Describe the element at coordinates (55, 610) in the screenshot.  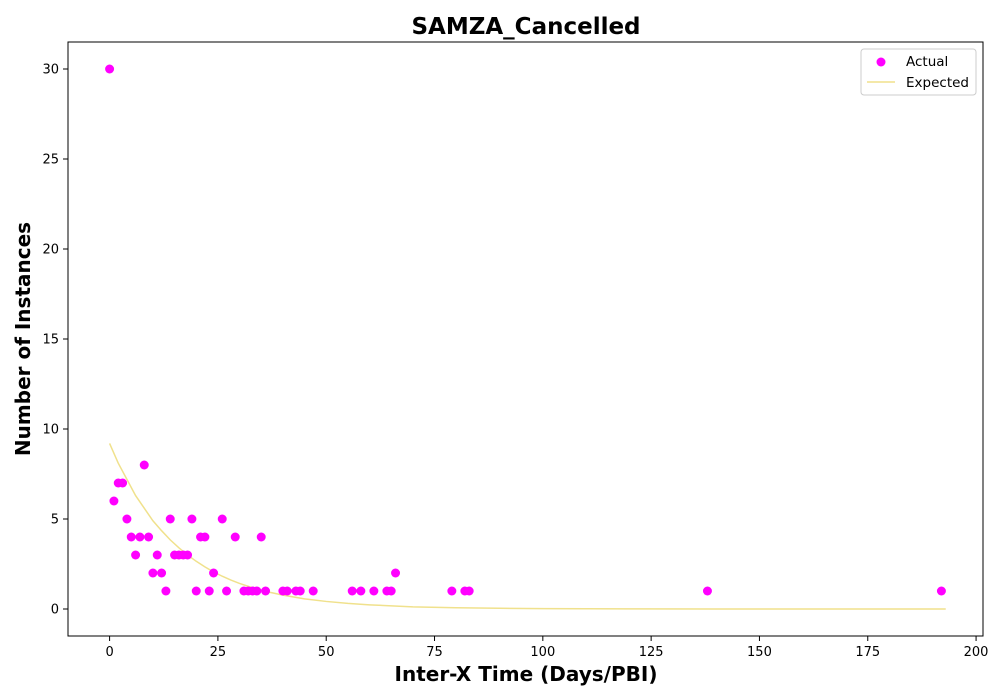
I see `y-tick-label: 0` at that location.